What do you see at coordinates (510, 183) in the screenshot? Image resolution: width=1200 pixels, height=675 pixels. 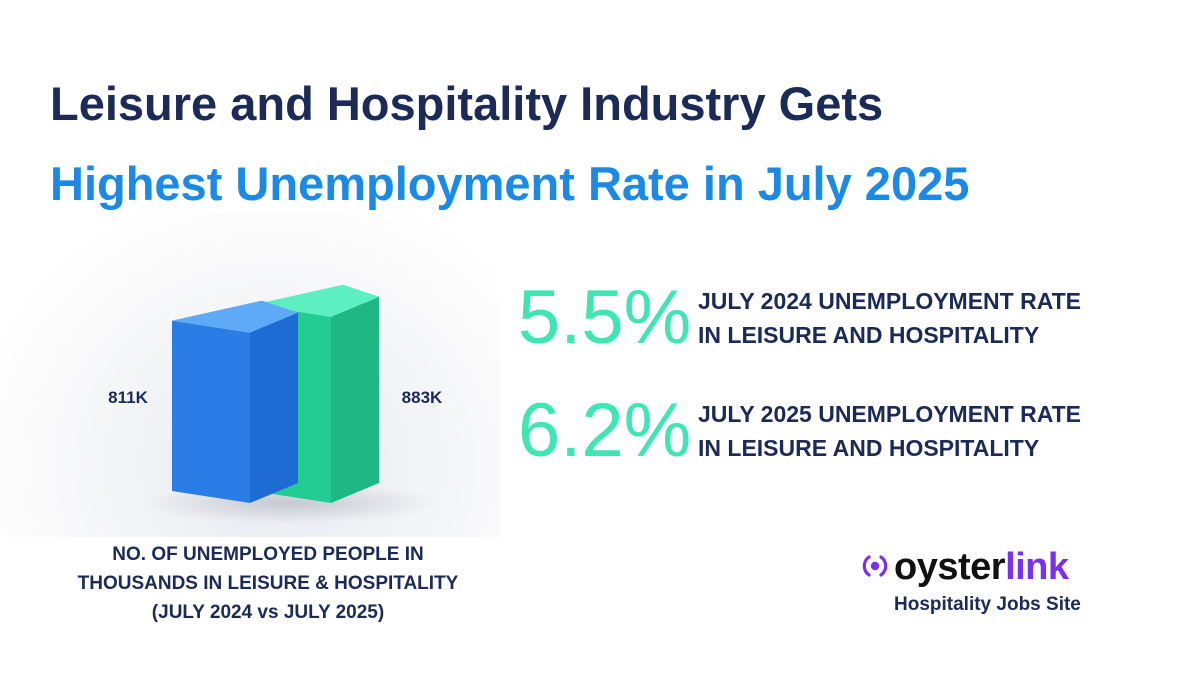 I see `title-line-2: Highest Unemployment Rate in July 2025` at bounding box center [510, 183].